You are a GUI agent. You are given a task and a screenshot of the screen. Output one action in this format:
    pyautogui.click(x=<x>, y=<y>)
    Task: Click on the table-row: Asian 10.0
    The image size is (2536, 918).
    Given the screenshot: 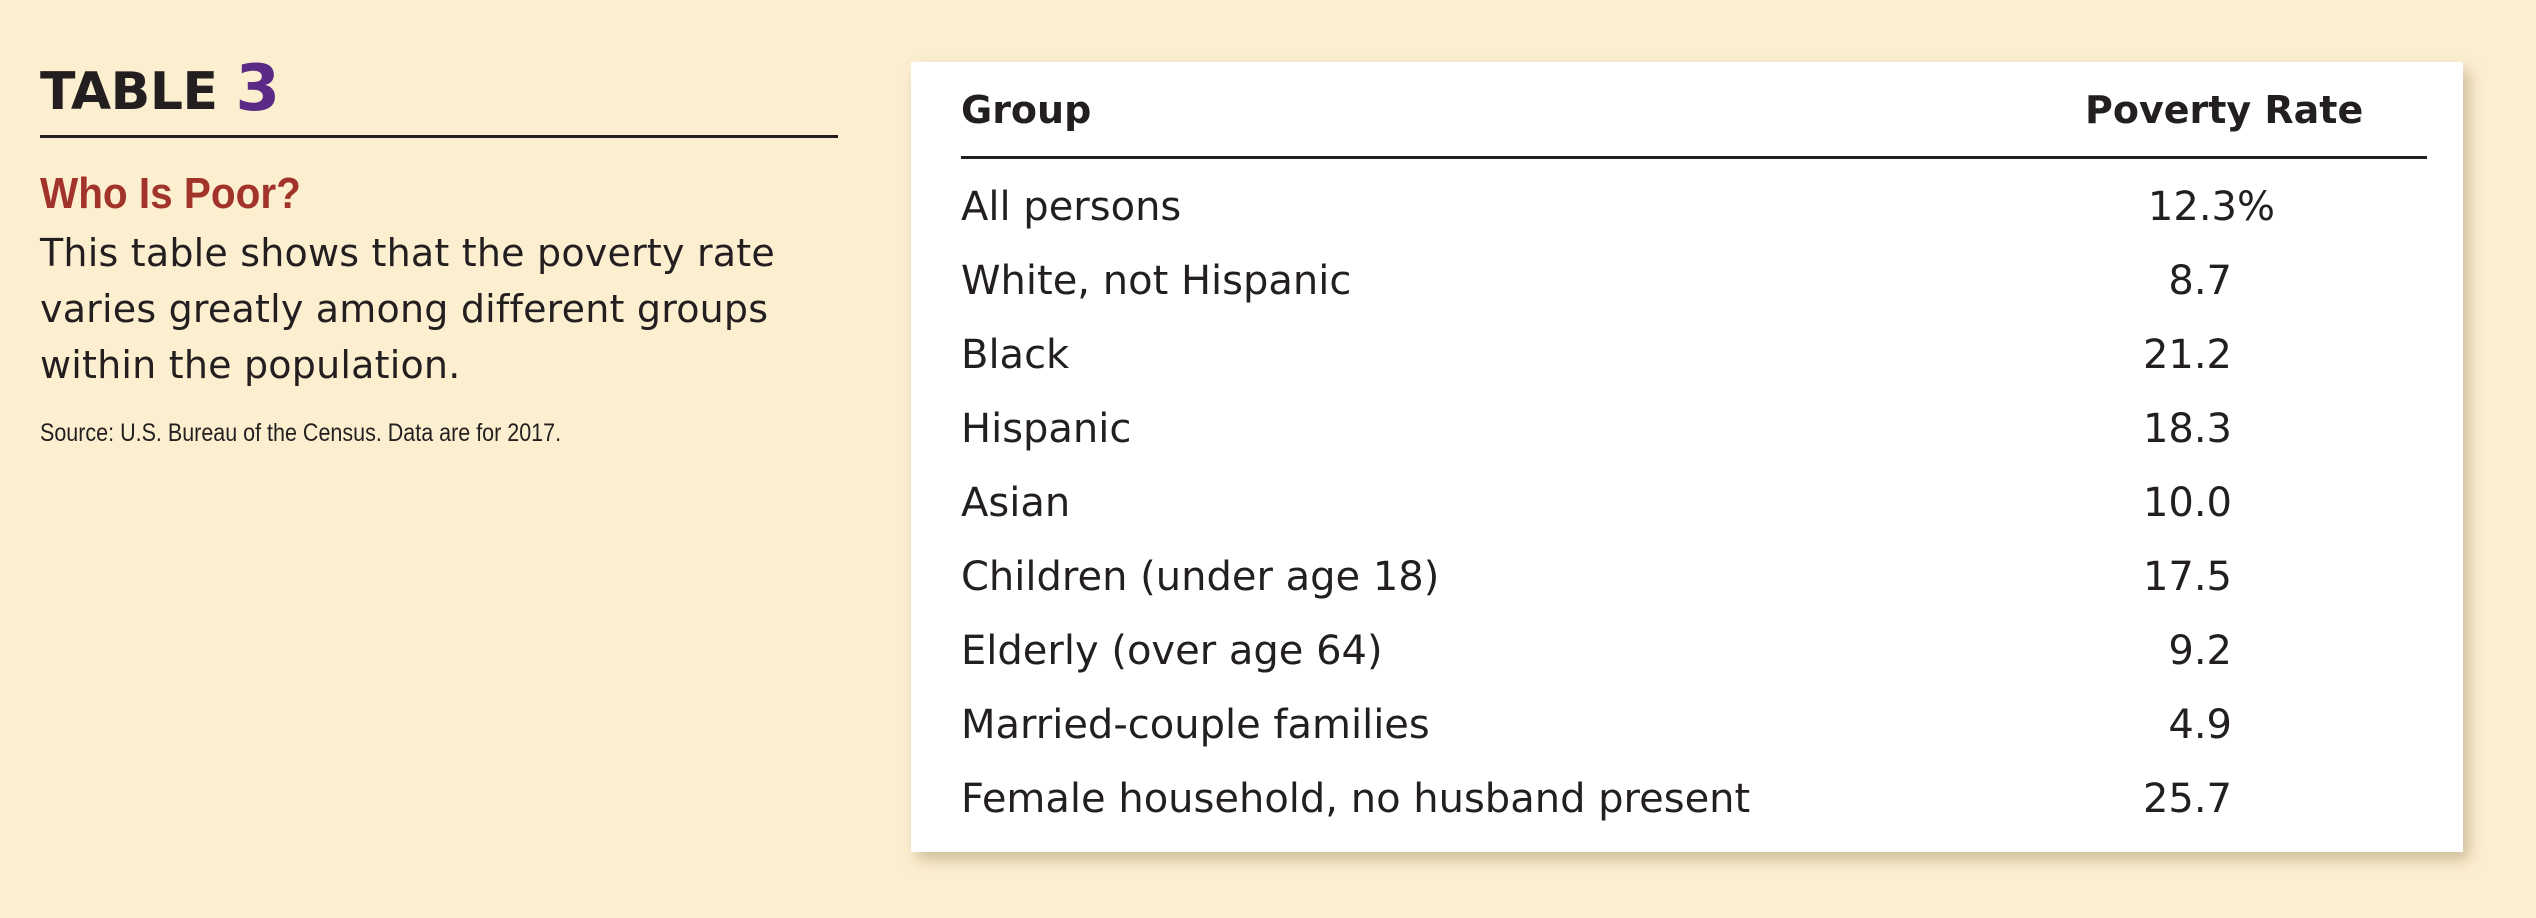 What is the action you would take?
    pyautogui.click(x=1694, y=527)
    